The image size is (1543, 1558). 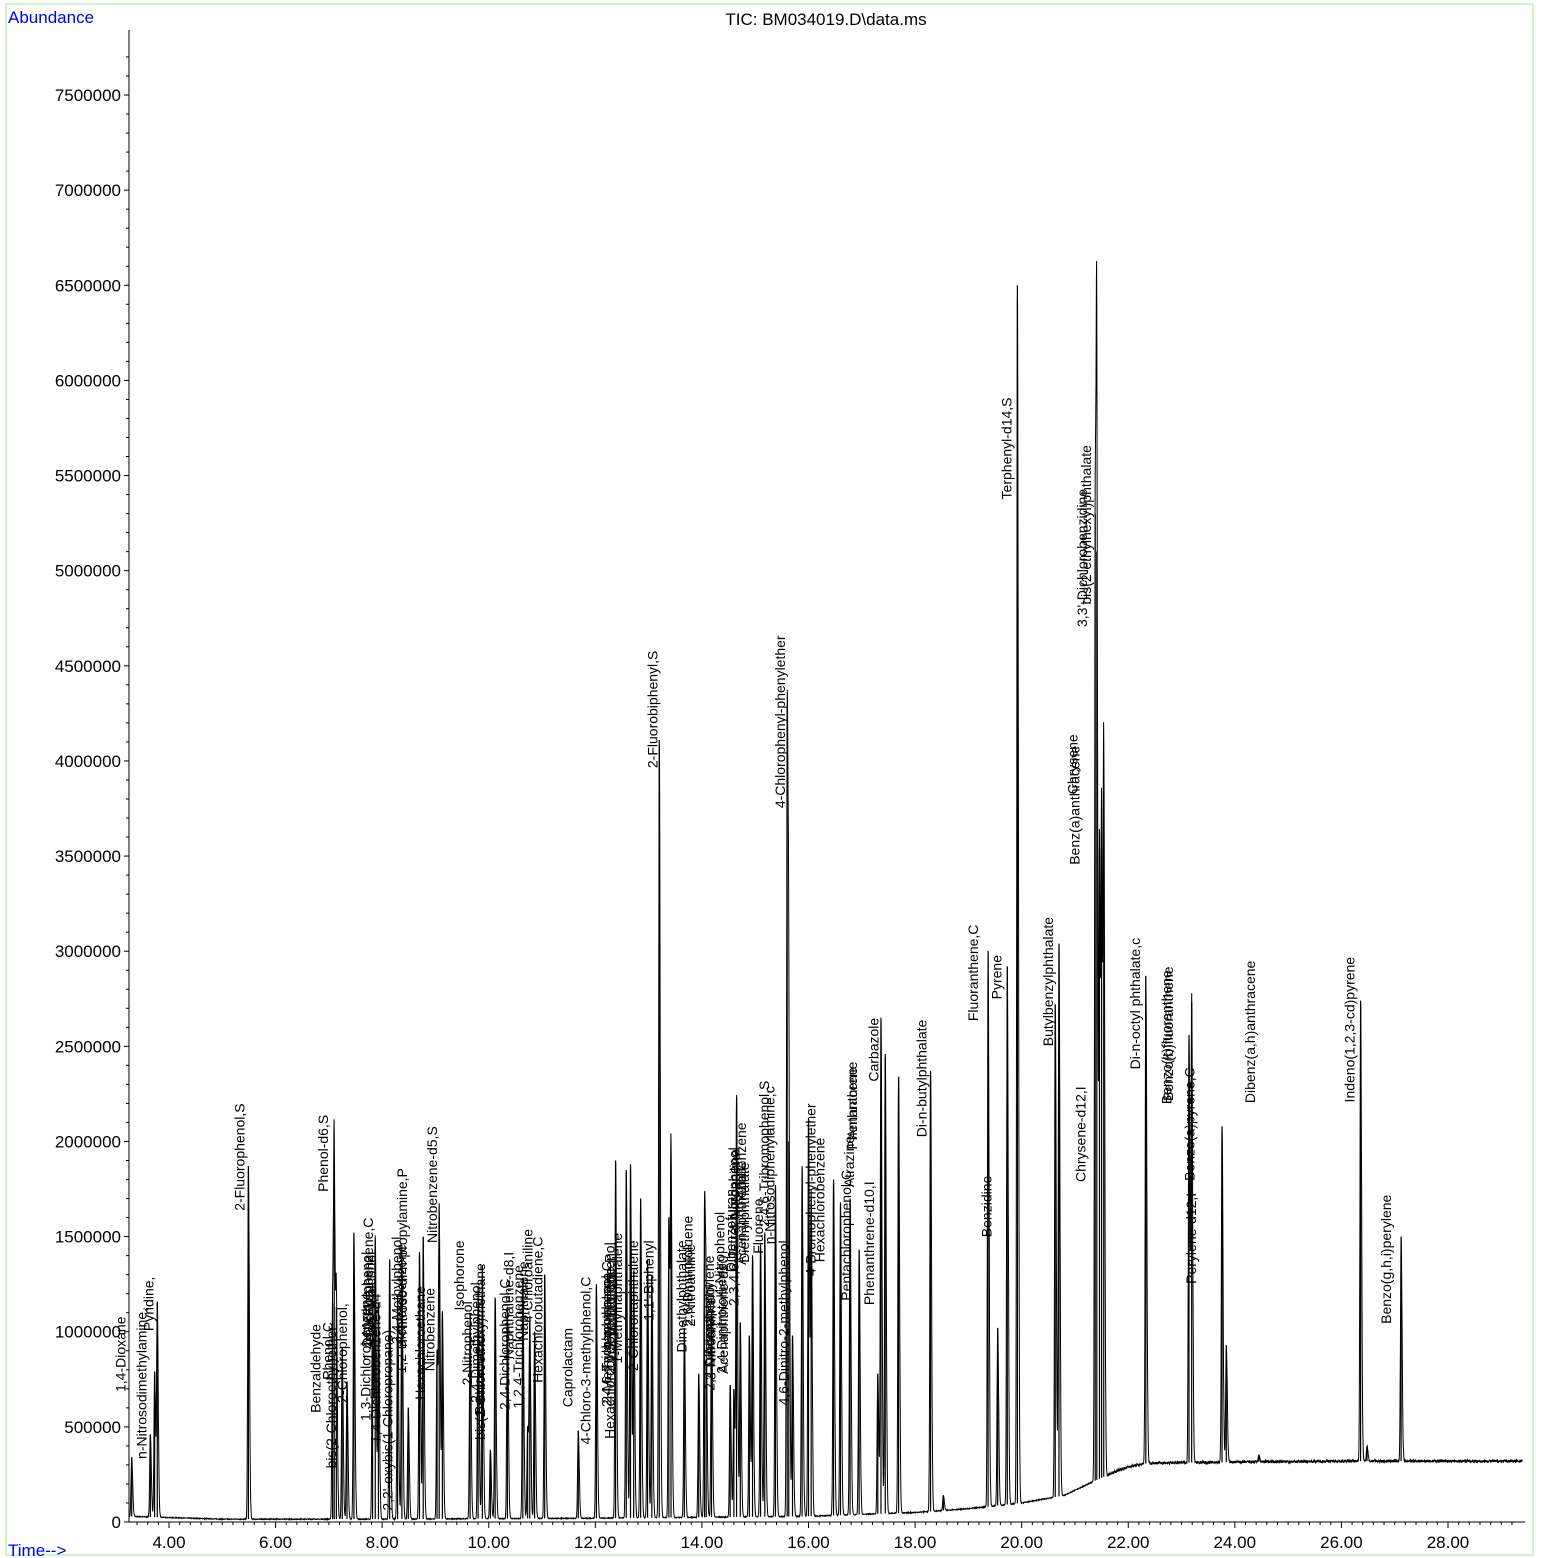 I want to click on peak-label: Benzo(g,h,i)perylene, so click(x=1386, y=1258).